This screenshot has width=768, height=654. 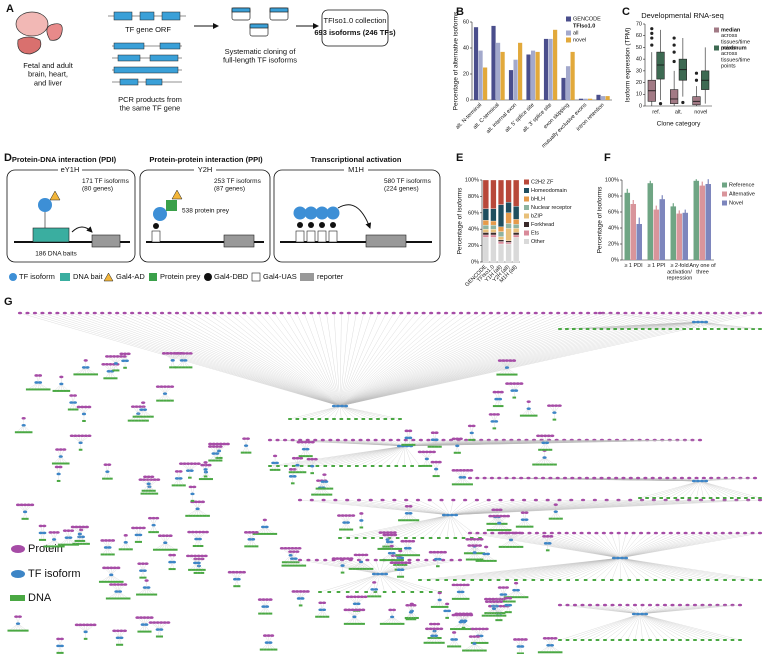 I want to click on label-bg, so click(x=70, y=170).